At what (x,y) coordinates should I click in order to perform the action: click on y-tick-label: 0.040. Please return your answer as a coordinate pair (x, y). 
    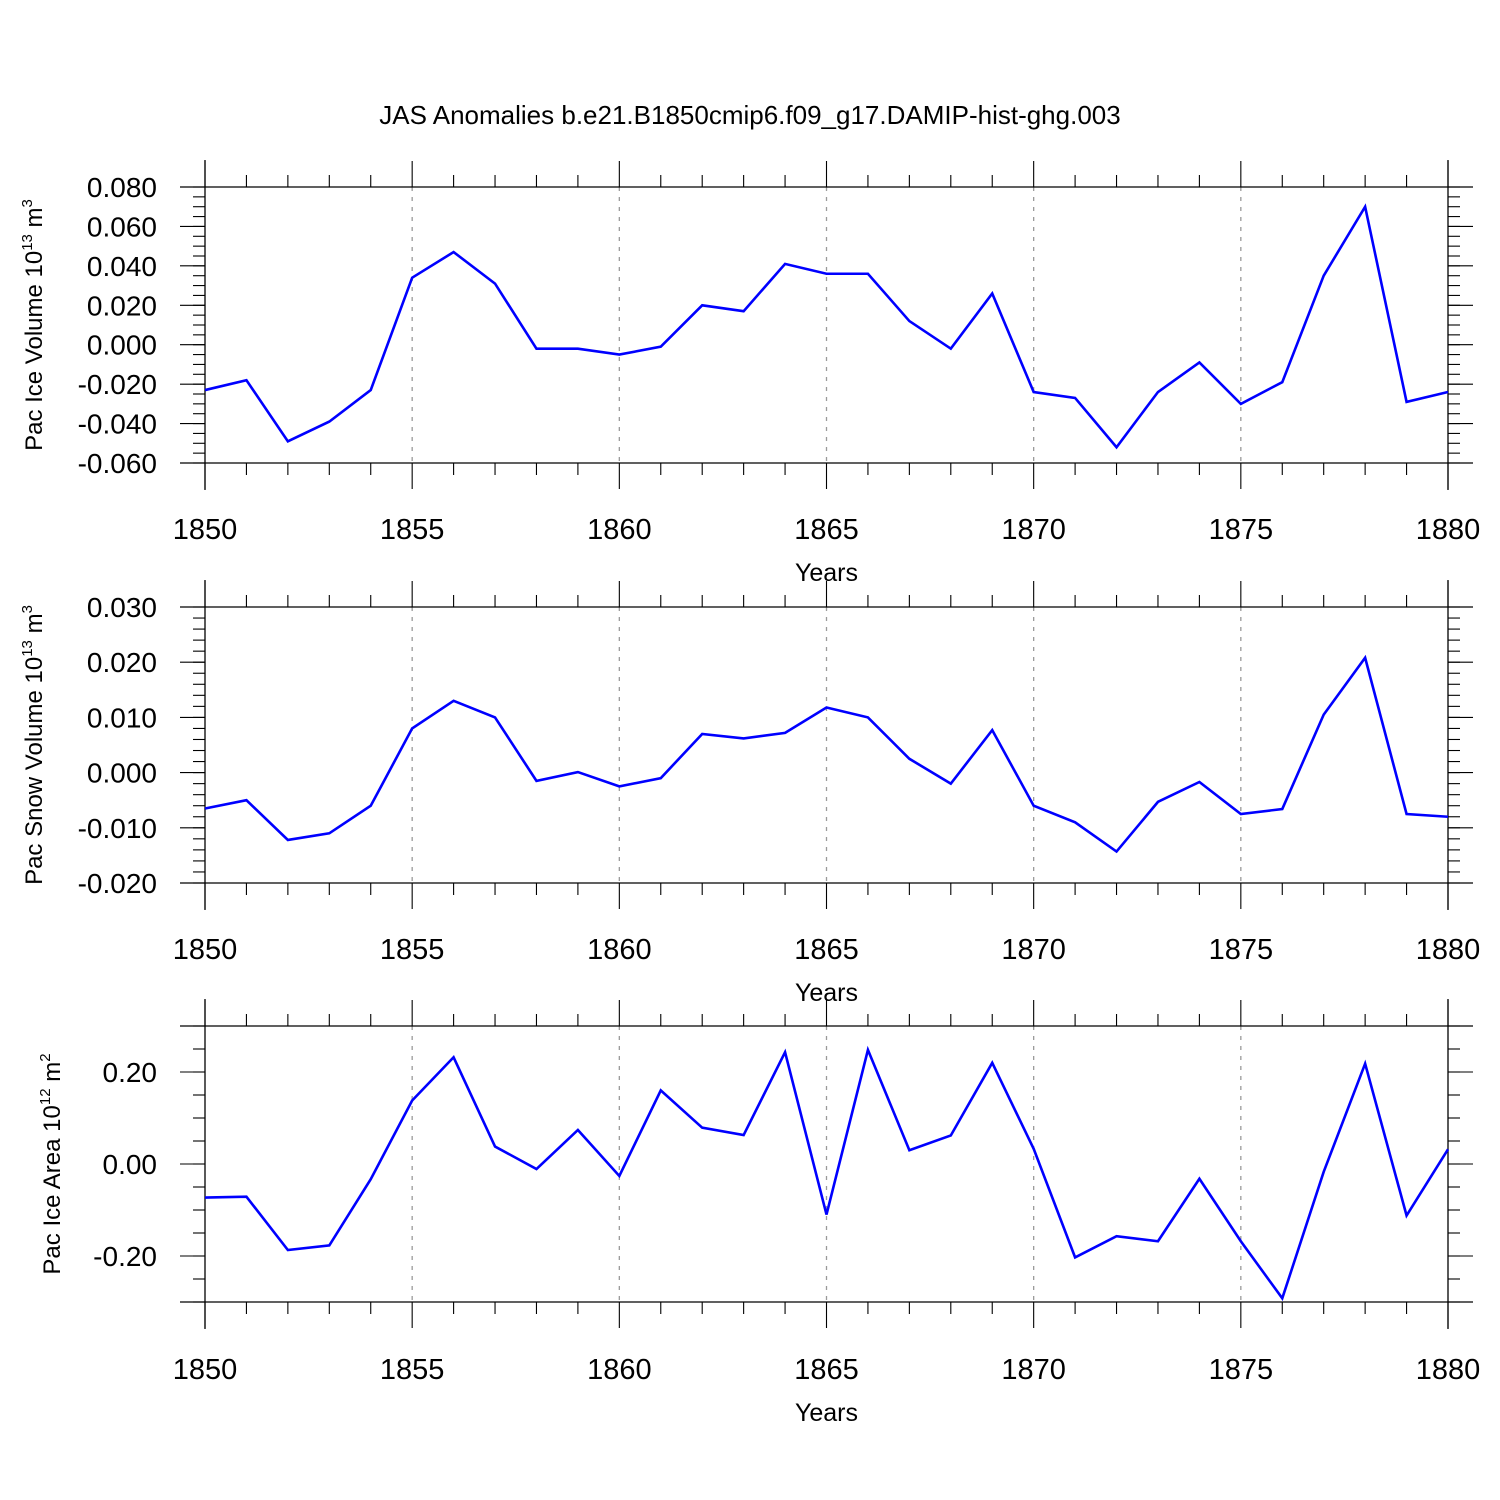
    Looking at the image, I should click on (122, 266).